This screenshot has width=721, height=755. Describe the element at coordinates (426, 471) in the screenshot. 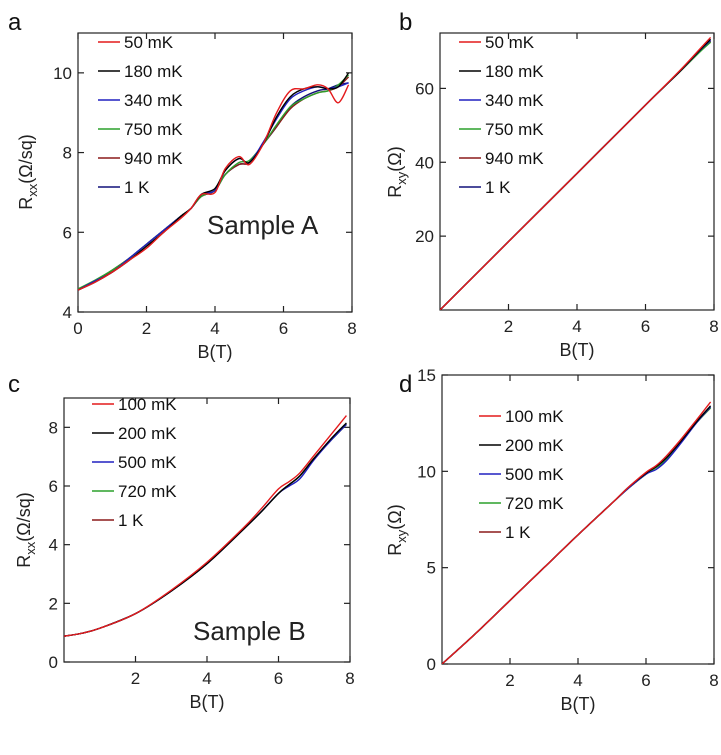

I see `y-tick-label-d: 10` at that location.